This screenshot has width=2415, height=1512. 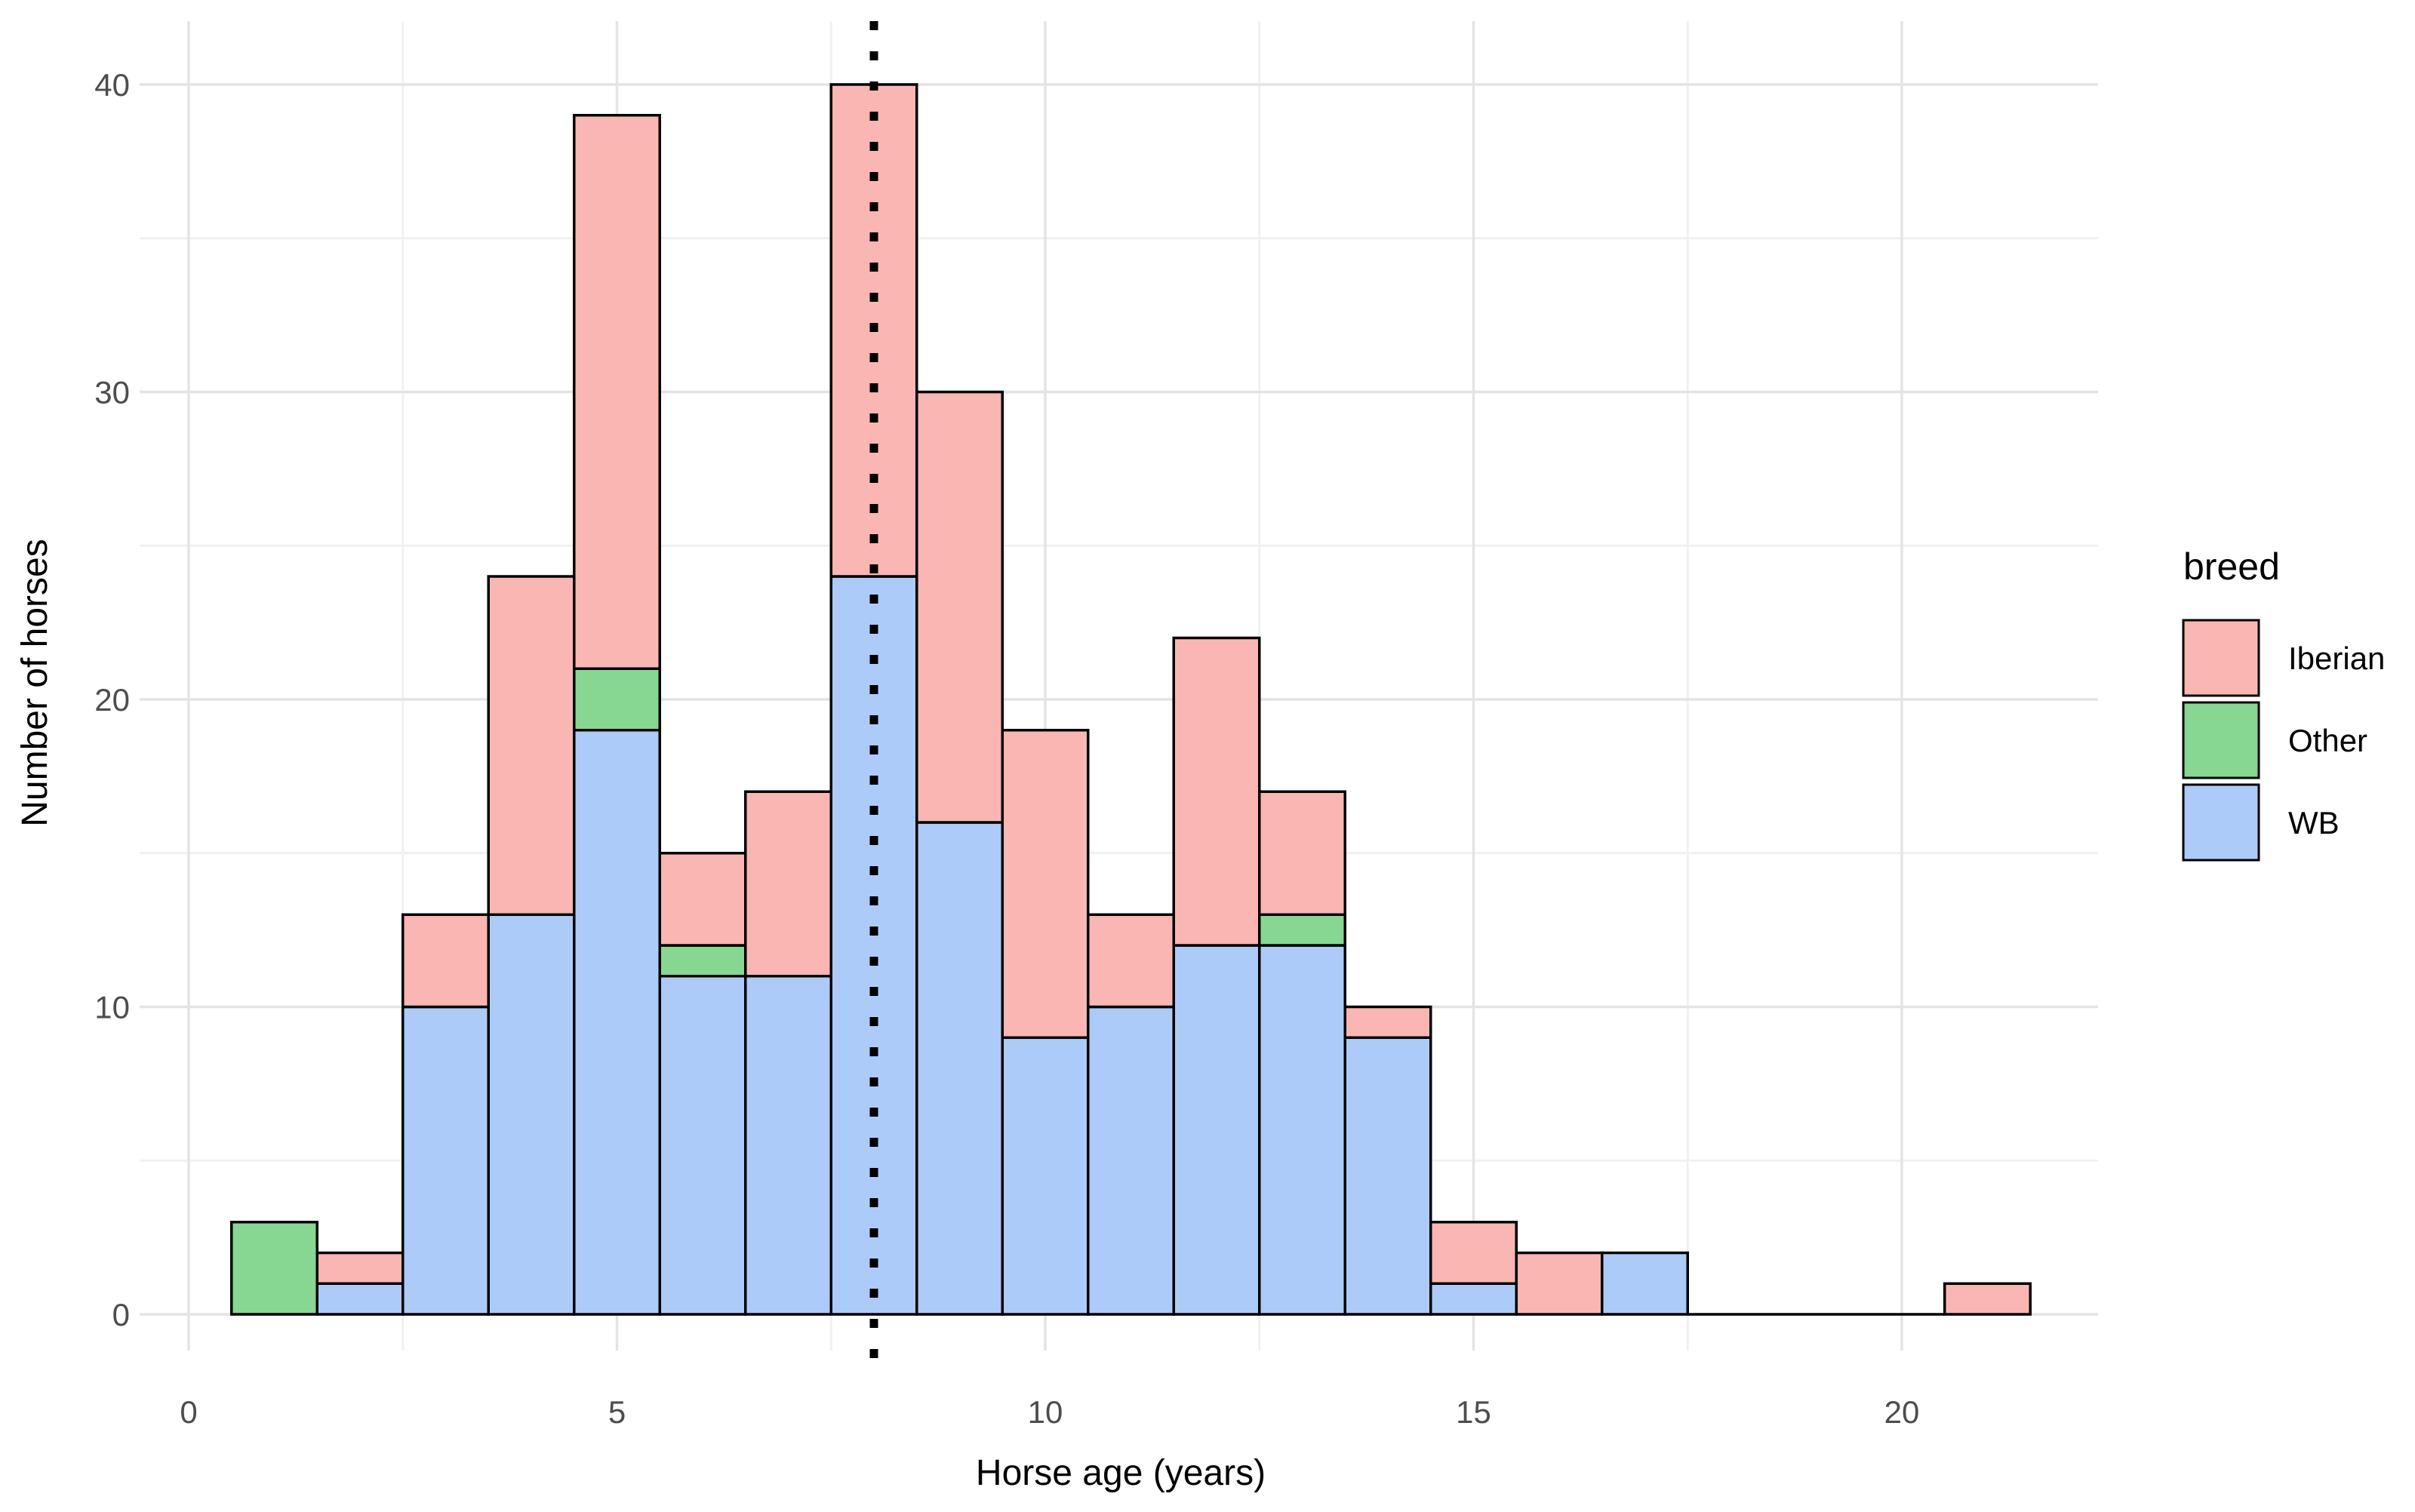 I want to click on x-tick-label-5: 5, so click(x=617, y=1412).